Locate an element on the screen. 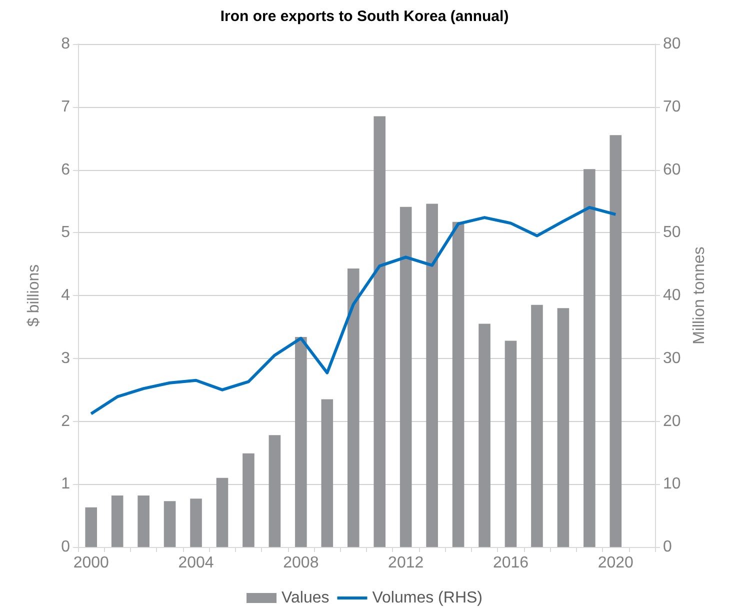 Image resolution: width=729 pixels, height=615 pixels. y-axis-title: $ billions is located at coordinates (34, 295).